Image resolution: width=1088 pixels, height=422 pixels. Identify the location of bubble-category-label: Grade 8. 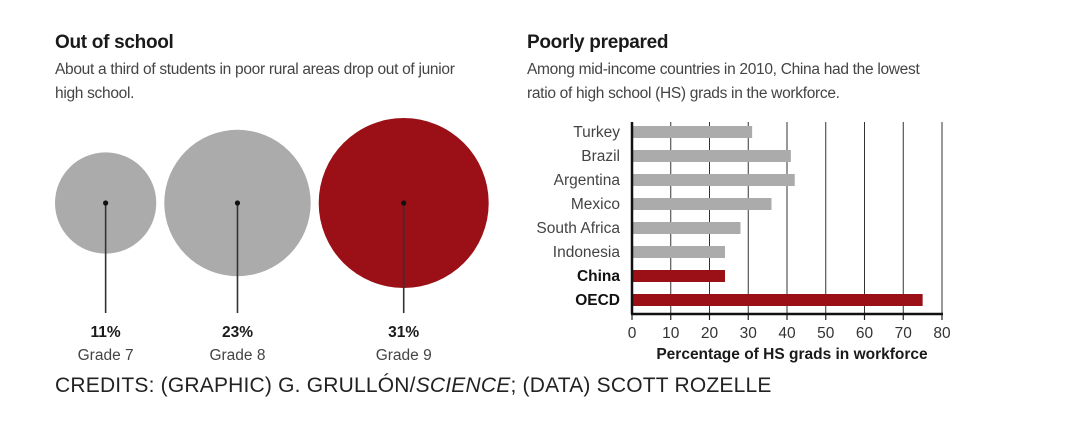
(237, 355).